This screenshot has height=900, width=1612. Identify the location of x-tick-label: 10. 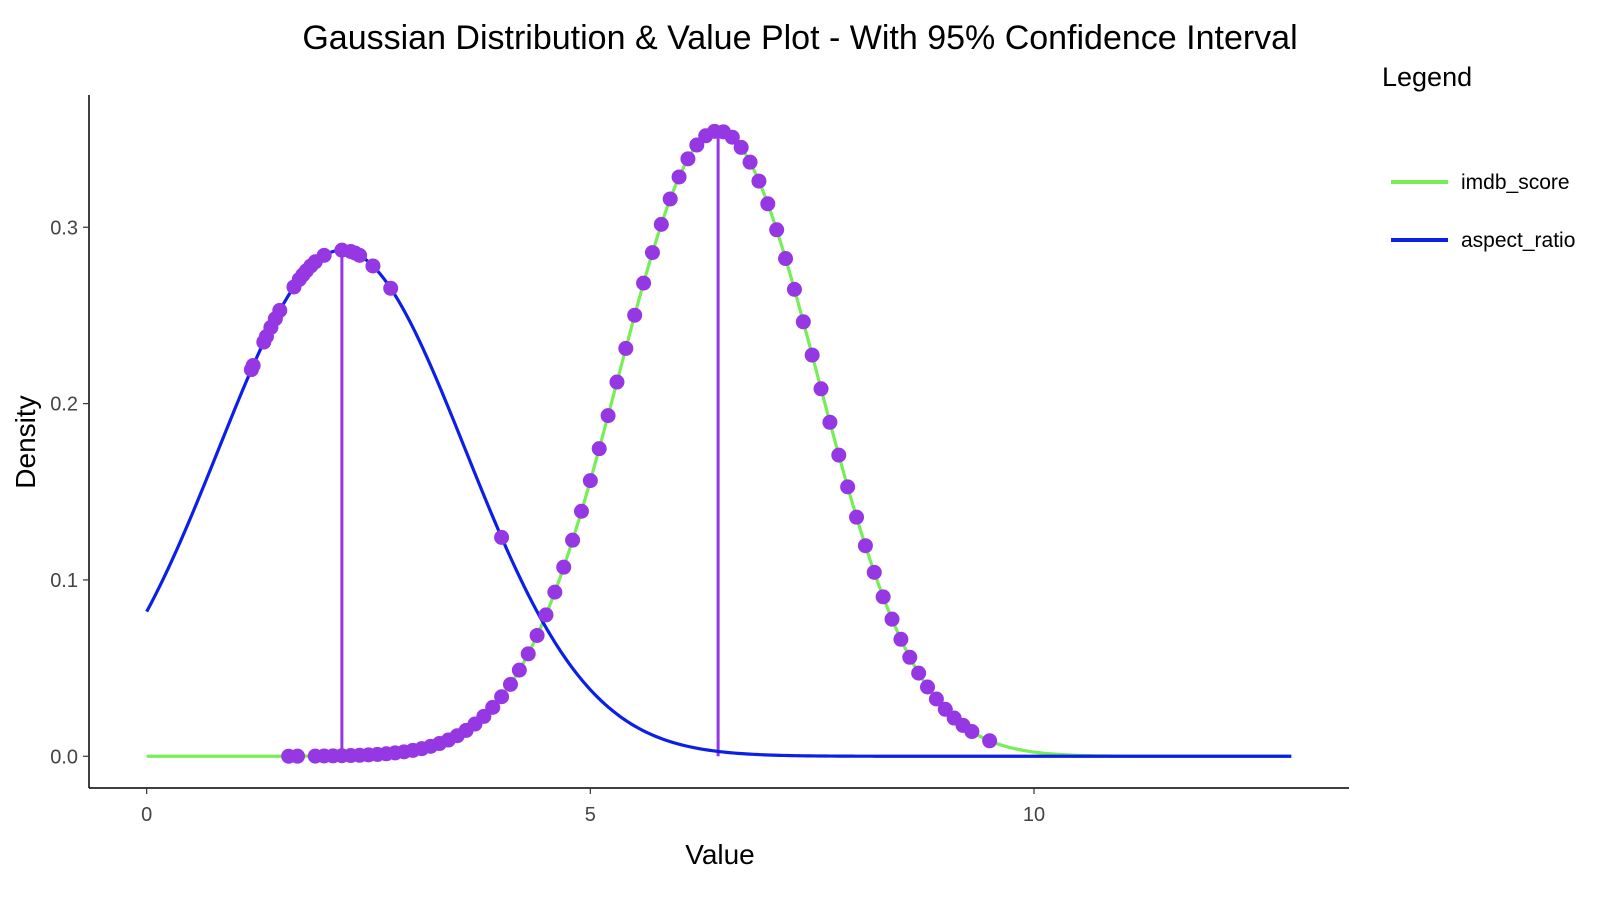
(1034, 815).